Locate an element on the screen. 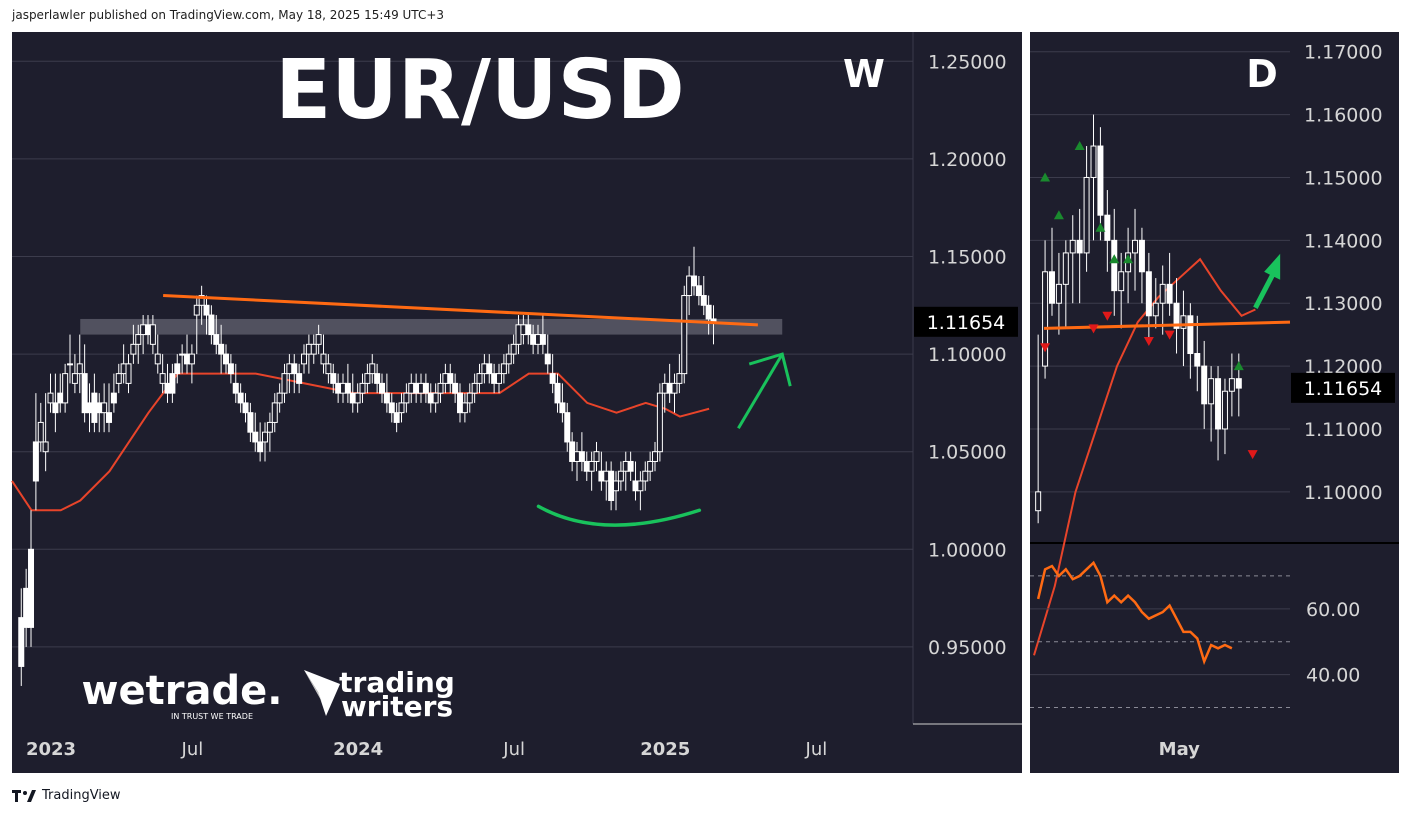 The height and width of the screenshot is (816, 1412). weekly-trendline is located at coordinates (460, 310).